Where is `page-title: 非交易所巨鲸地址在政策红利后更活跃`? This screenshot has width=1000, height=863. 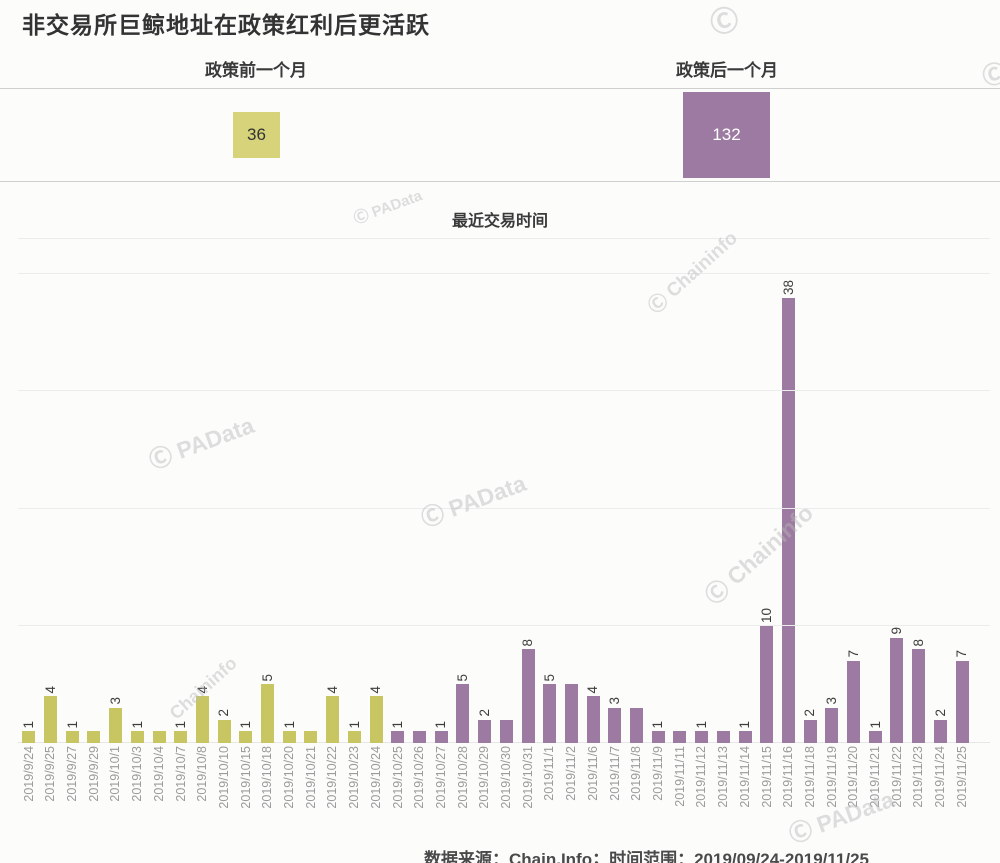
page-title: 非交易所巨鲸地址在政策红利后更活跃 is located at coordinates (226, 25).